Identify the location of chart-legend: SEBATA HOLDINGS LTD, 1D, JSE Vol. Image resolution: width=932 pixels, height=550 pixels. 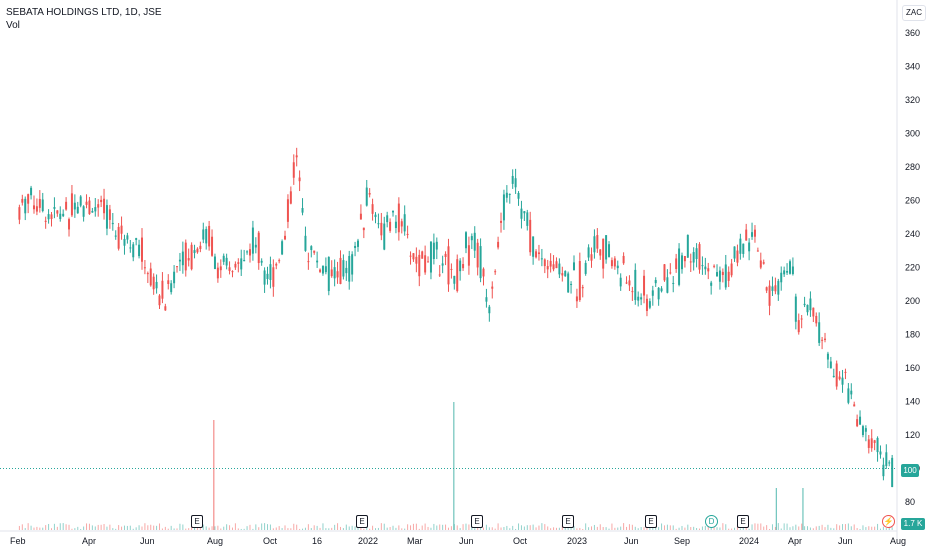
(84, 19).